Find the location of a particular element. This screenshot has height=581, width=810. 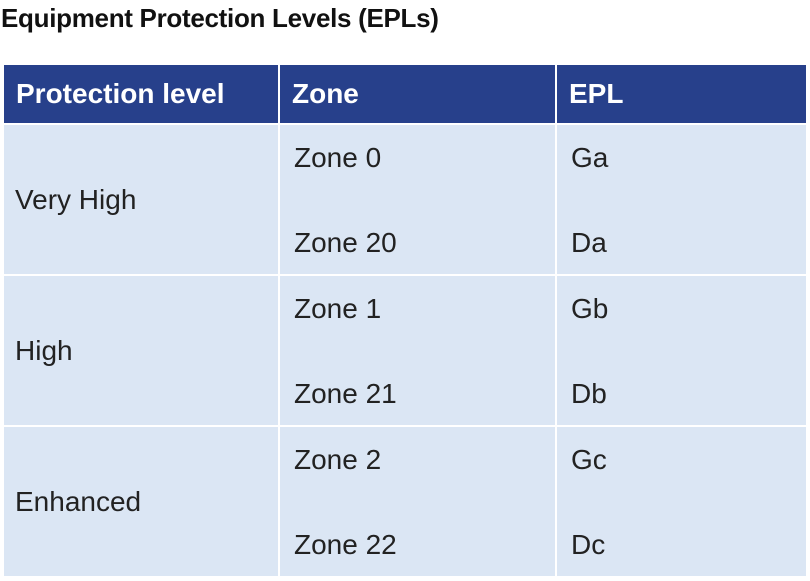

protection-level-cell: High is located at coordinates (44, 350).